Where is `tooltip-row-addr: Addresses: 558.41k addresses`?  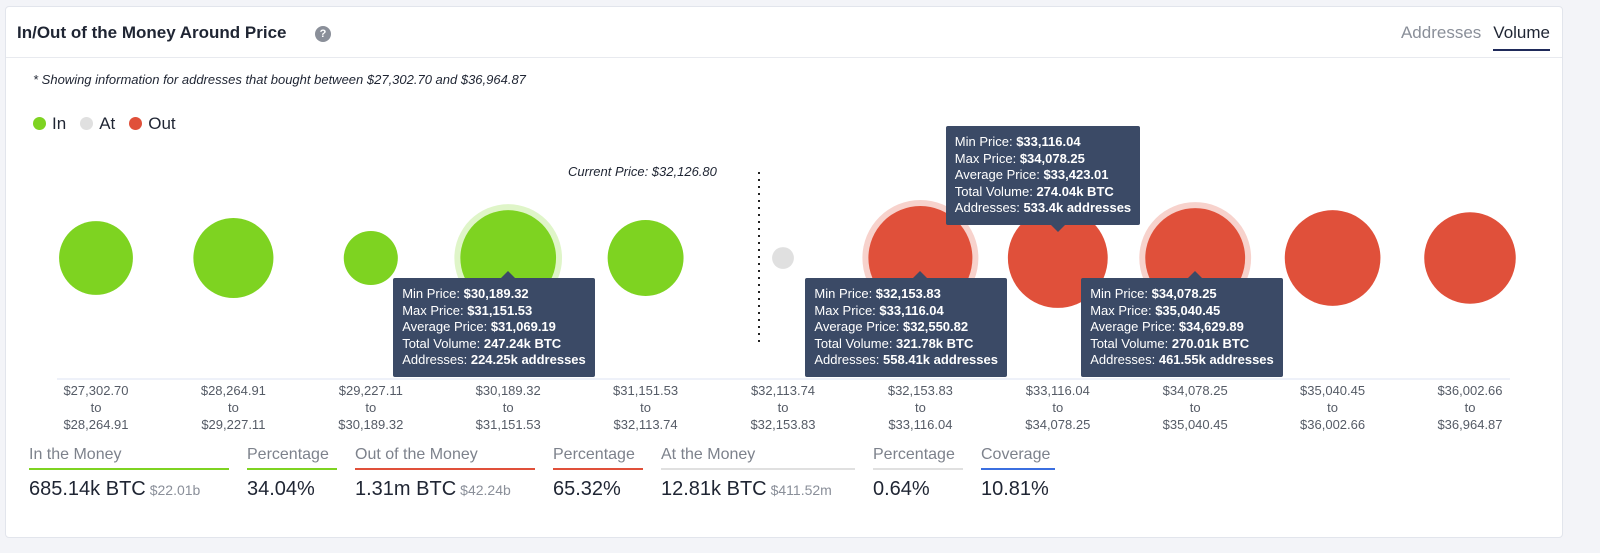
tooltip-row-addr: Addresses: 558.41k addresses is located at coordinates (906, 360).